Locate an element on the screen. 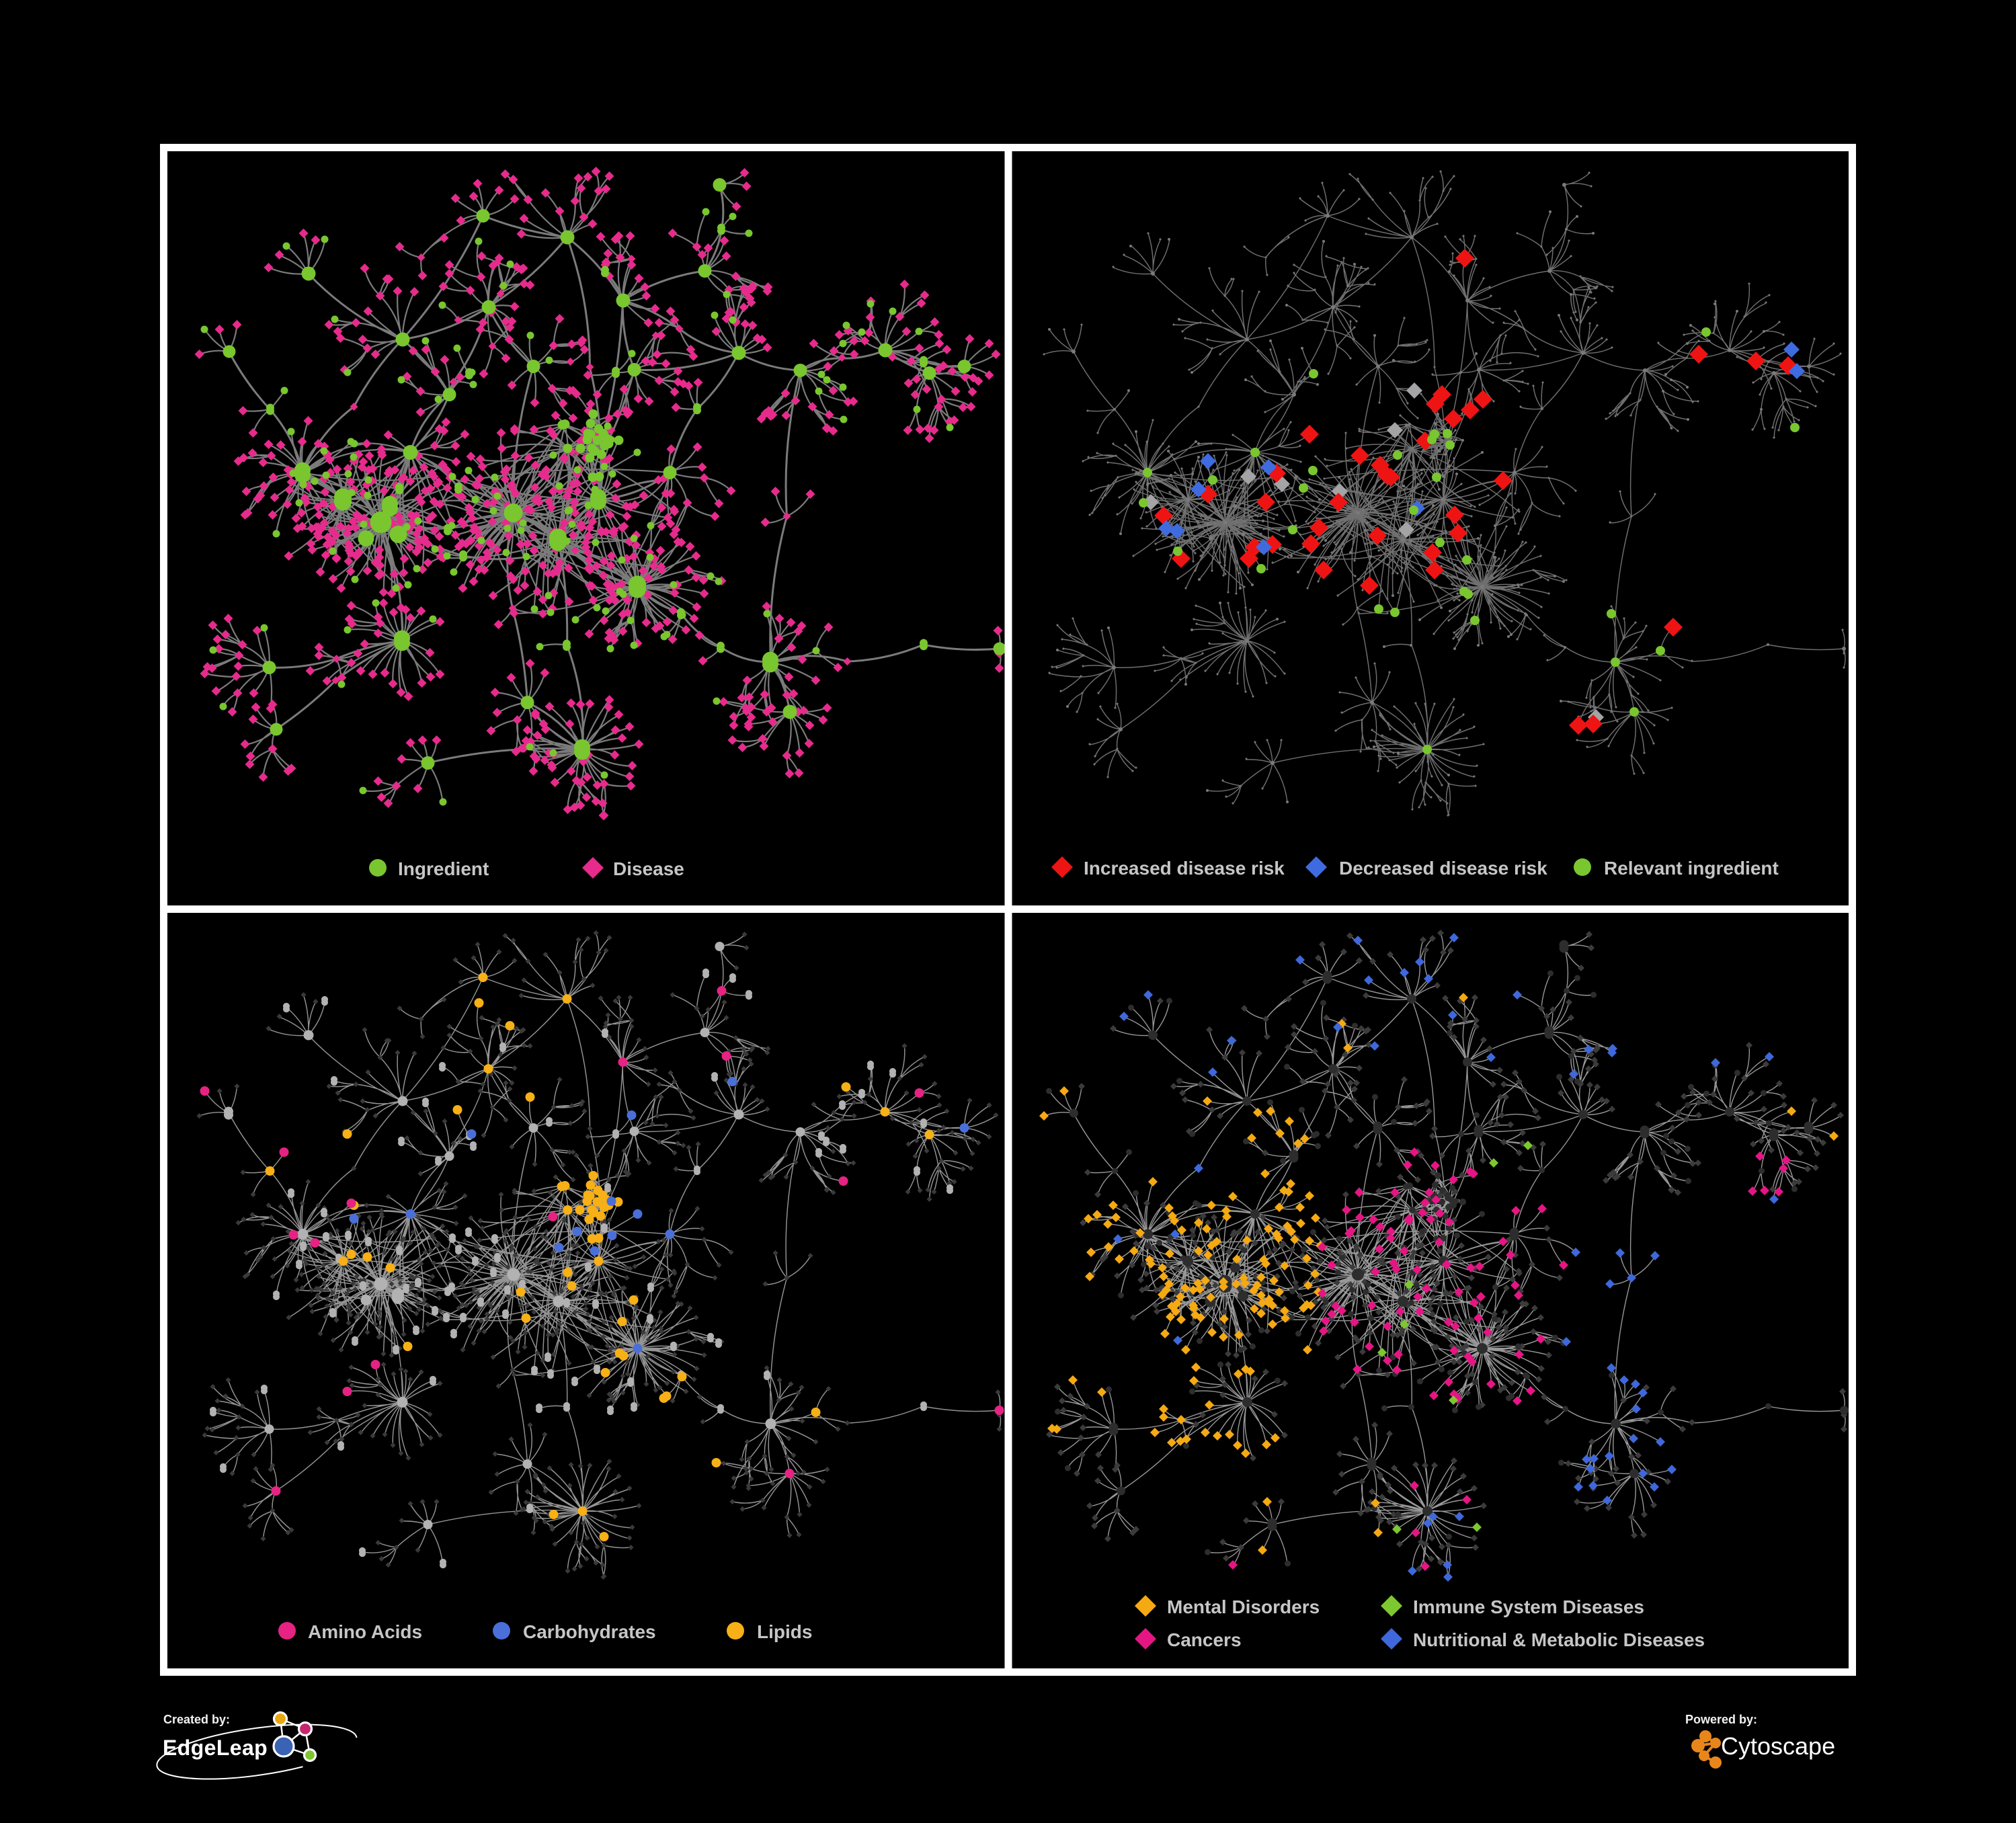 The image size is (2016, 1823). svg-text: Powered by: is located at coordinates (1721, 1719).